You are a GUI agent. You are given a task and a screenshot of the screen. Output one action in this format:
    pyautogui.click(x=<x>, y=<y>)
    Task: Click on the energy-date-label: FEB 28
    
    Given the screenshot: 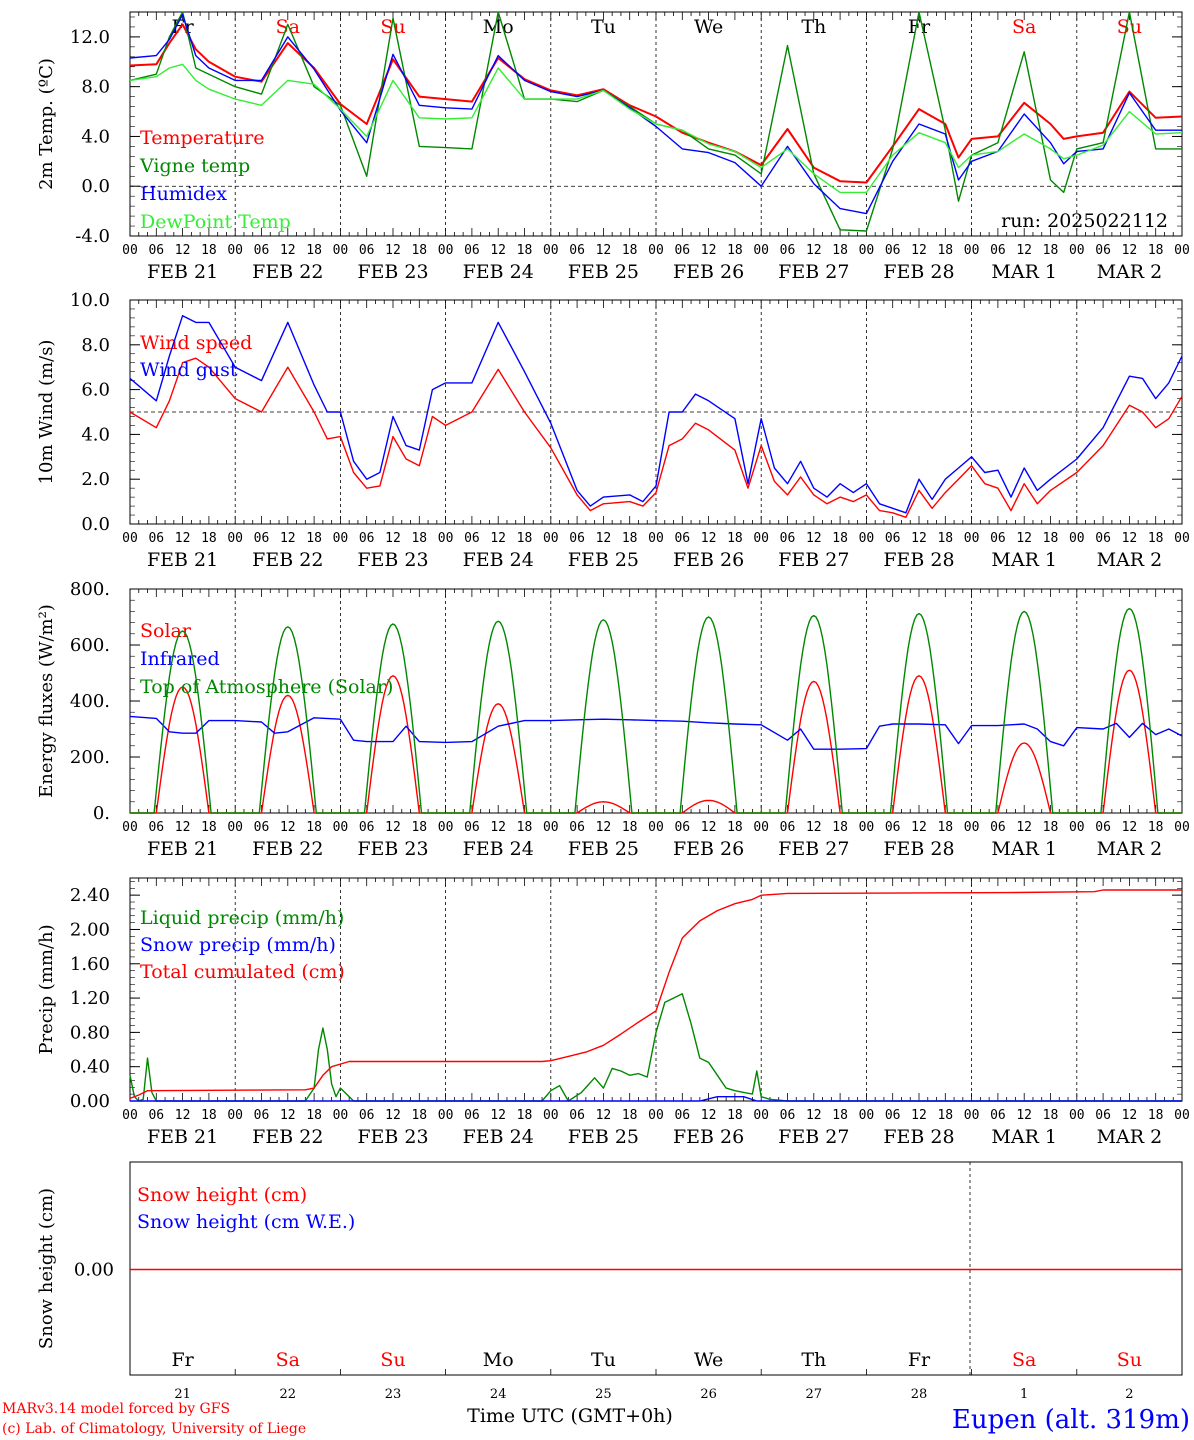 What is the action you would take?
    pyautogui.click(x=918, y=849)
    